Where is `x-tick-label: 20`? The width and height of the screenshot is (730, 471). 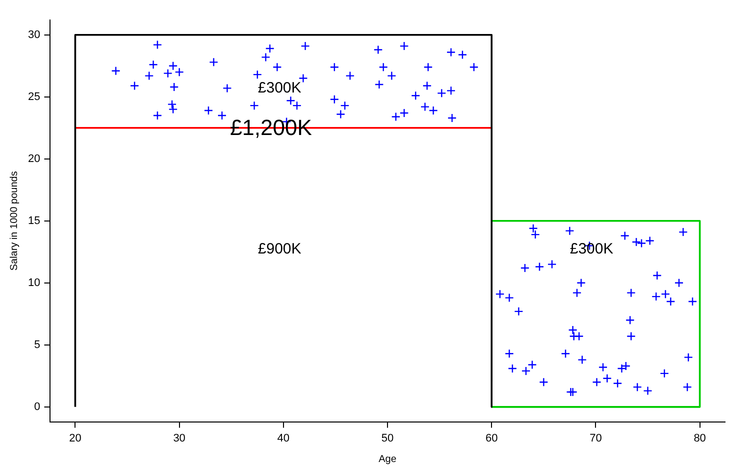 x-tick-label: 20 is located at coordinates (75, 438).